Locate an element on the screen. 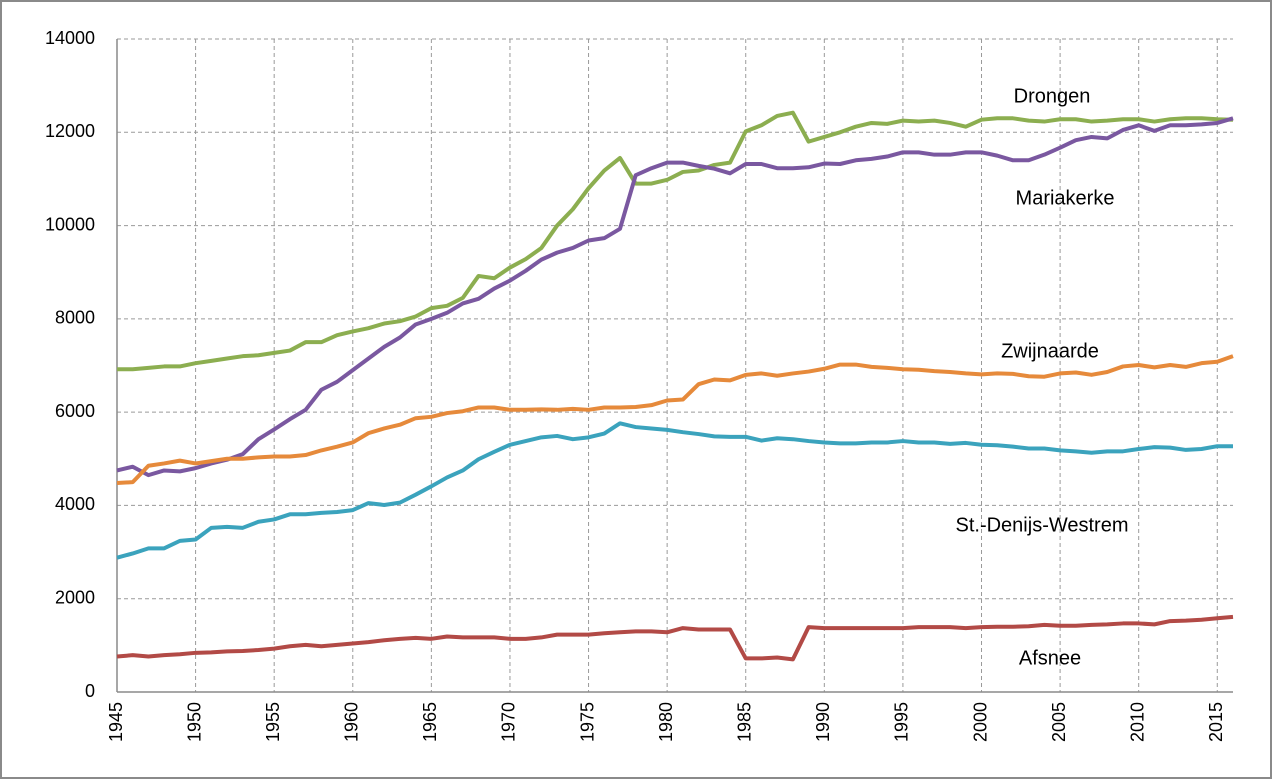 Image resolution: width=1272 pixels, height=779 pixels. x-tick-label: 1960 is located at coordinates (352, 722).